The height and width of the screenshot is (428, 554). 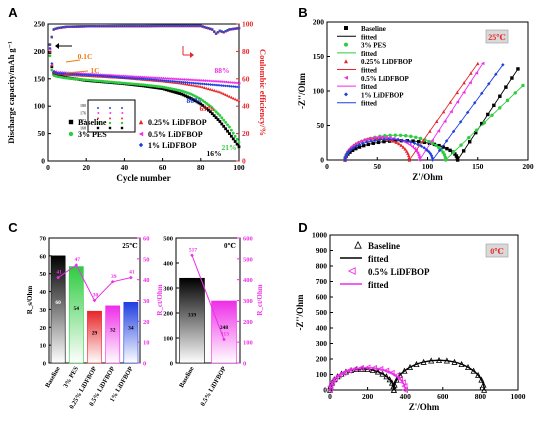 What do you see at coordinates (428, 166) in the screenshot?
I see `b-xtick-label: 100` at bounding box center [428, 166].